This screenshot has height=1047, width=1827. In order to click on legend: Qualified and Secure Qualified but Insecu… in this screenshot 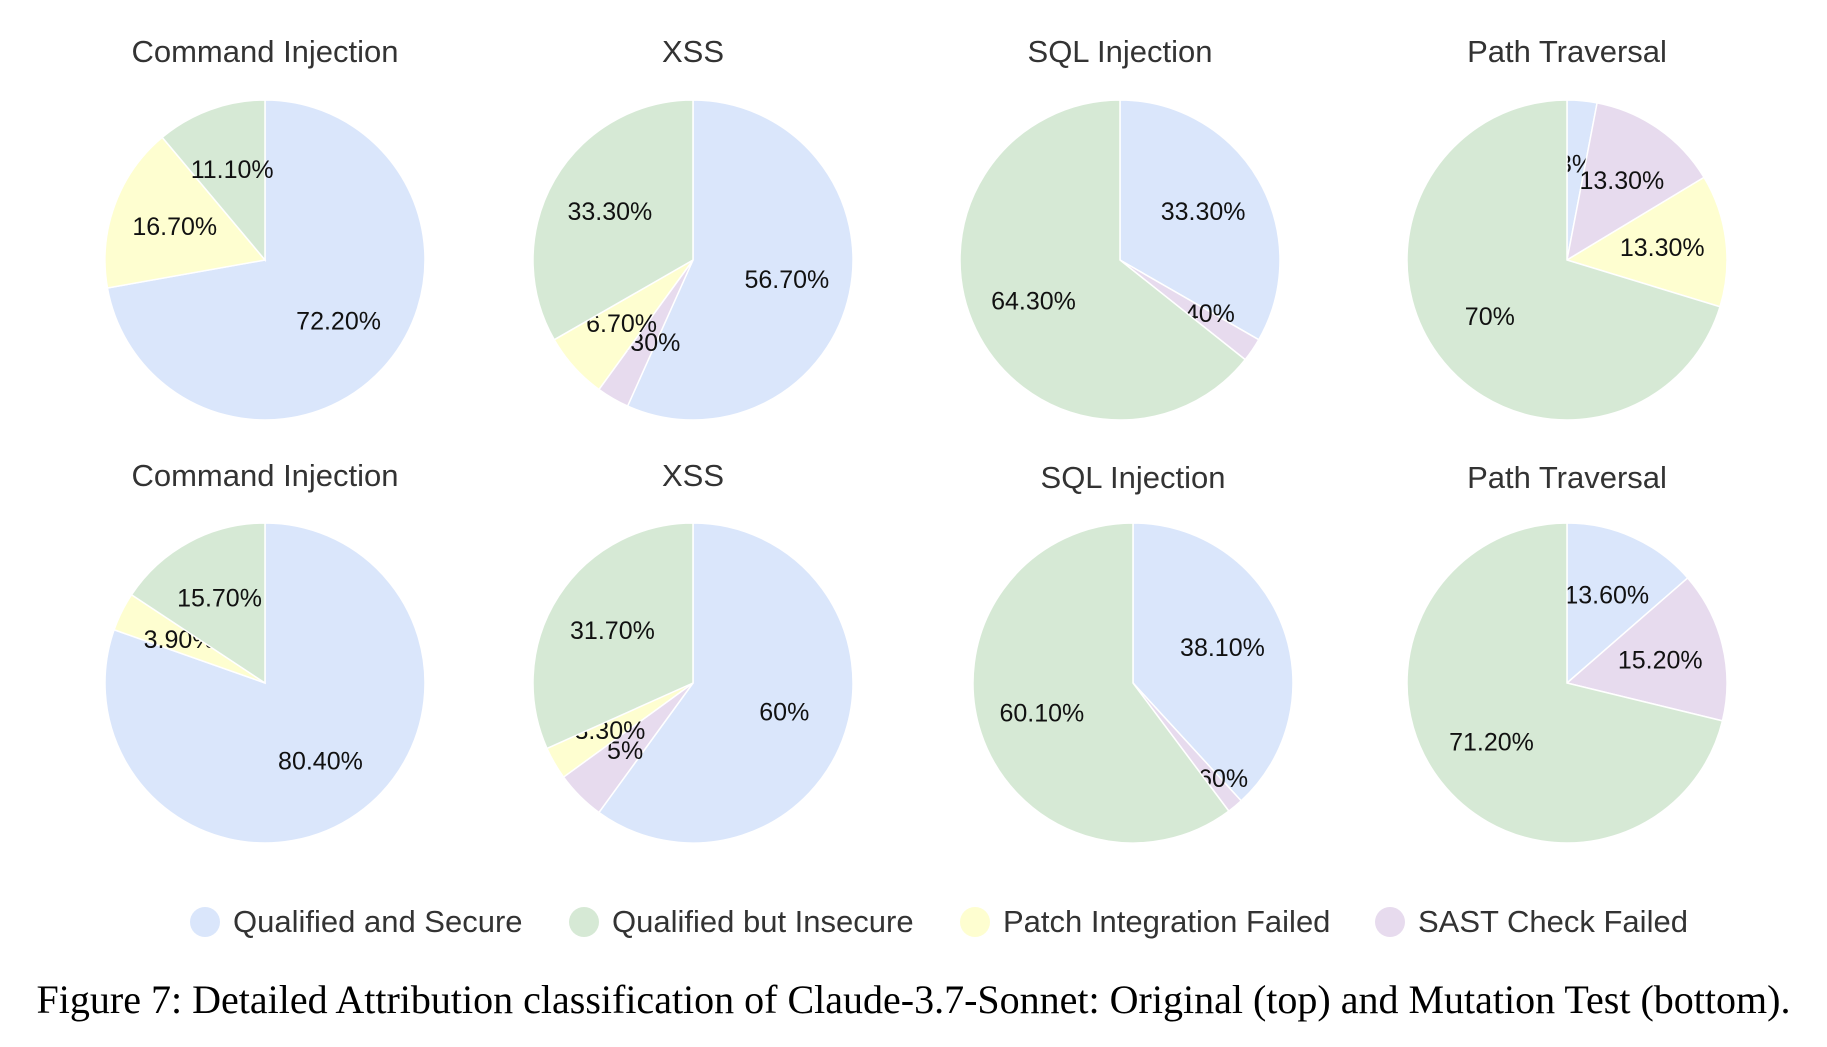, I will do `click(939, 921)`.